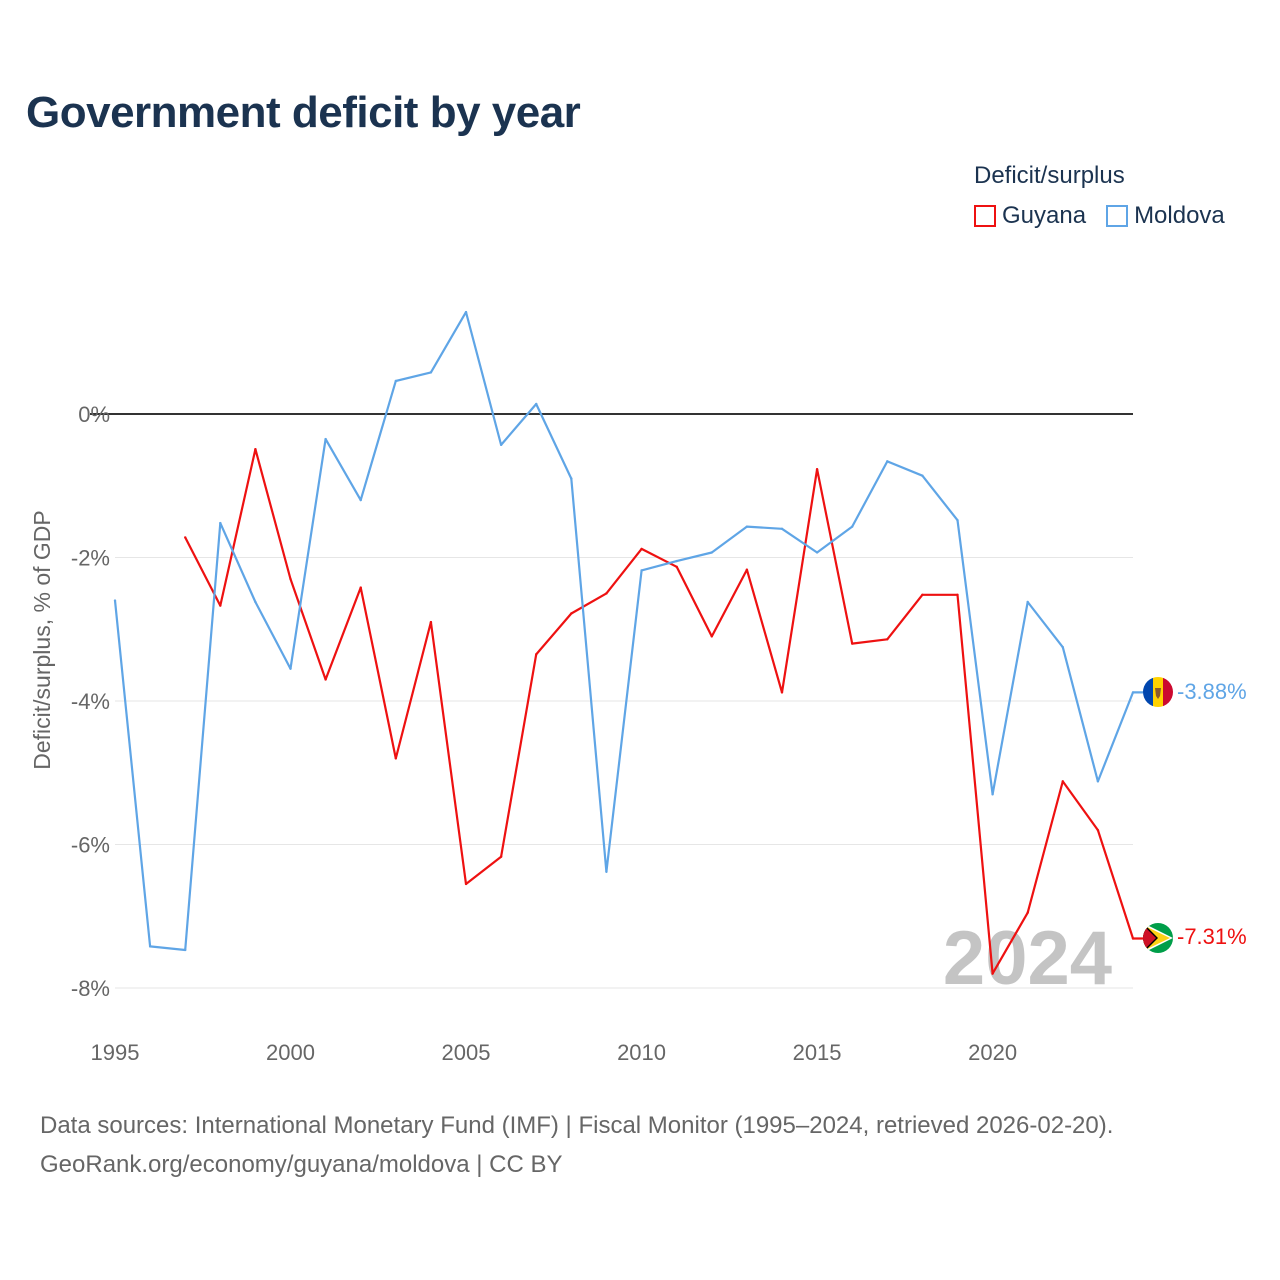 Image resolution: width=1280 pixels, height=1280 pixels. What do you see at coordinates (992, 1052) in the screenshot?
I see `x-tick-label: 2020` at bounding box center [992, 1052].